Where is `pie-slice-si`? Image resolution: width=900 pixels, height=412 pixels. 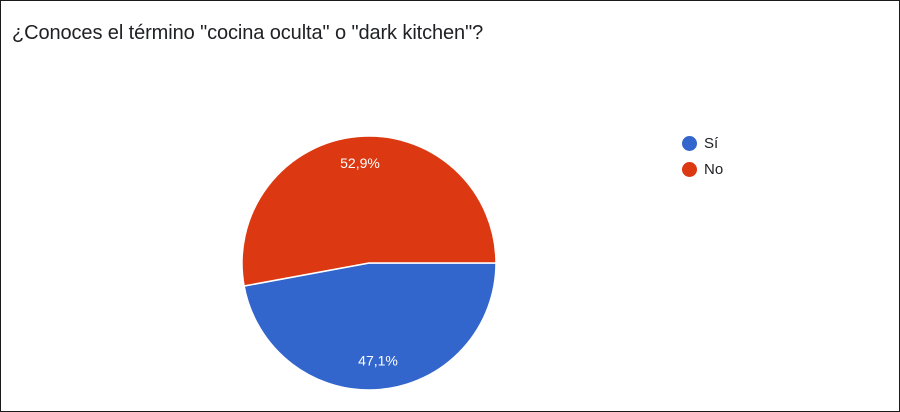
pie-slice-si is located at coordinates (370, 326).